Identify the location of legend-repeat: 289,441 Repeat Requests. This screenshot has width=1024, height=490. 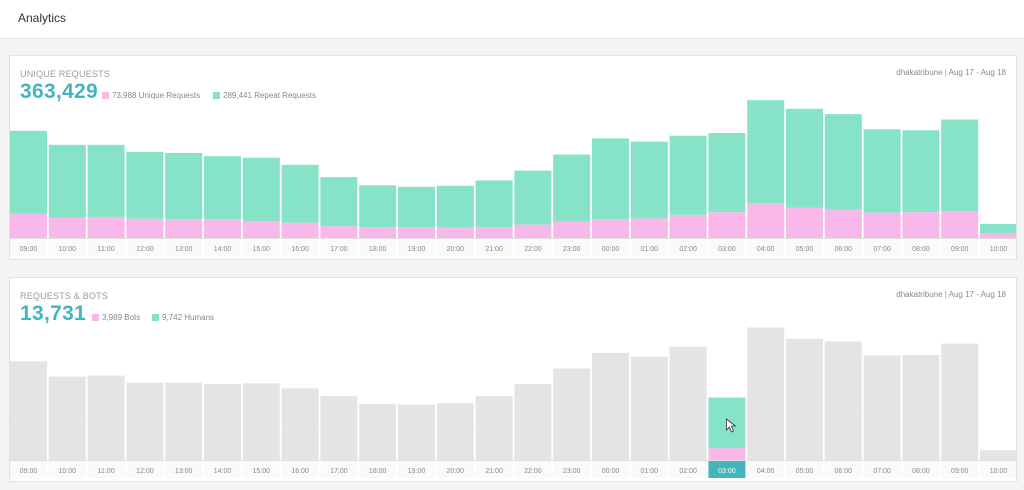
(264, 95).